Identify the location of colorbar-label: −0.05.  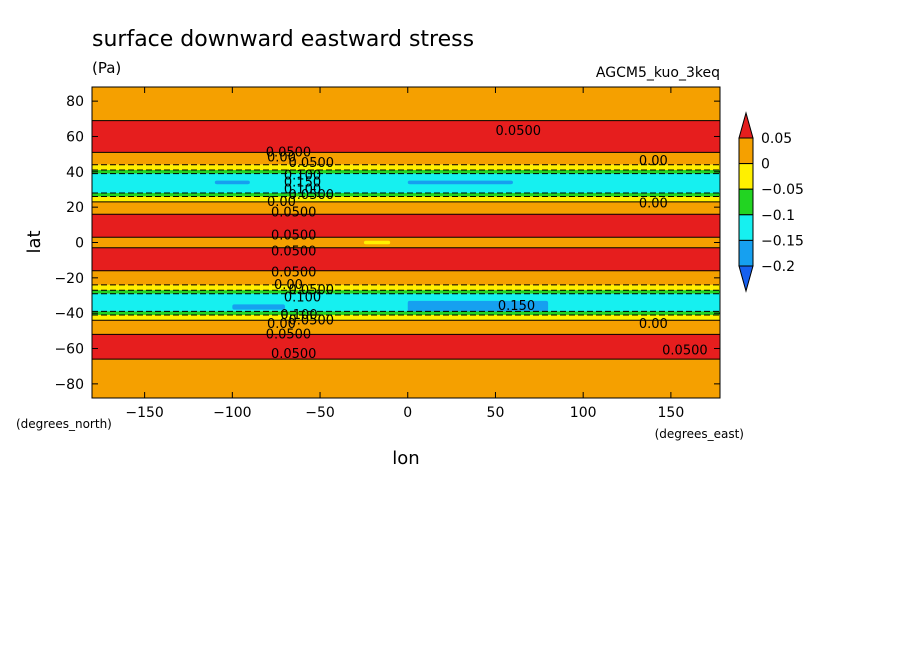
(782, 190).